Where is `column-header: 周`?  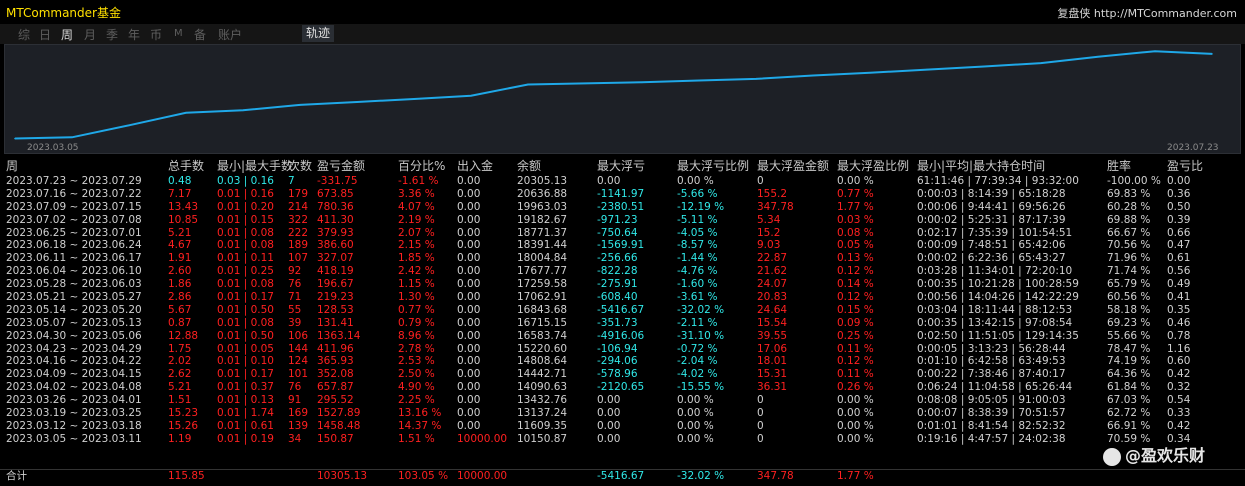 column-header: 周 is located at coordinates (12, 166).